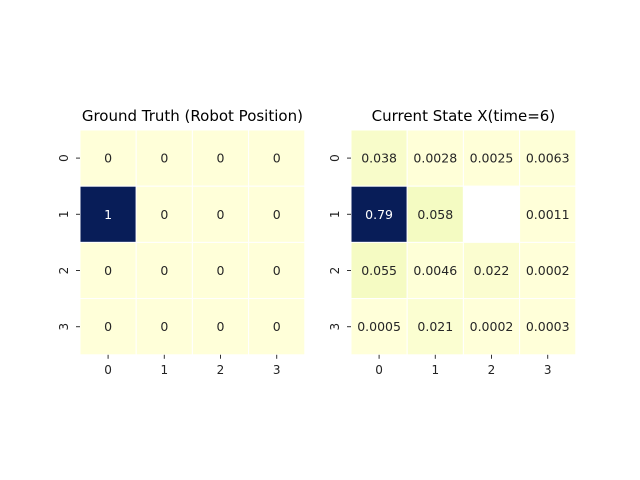  Describe the element at coordinates (435, 214) in the screenshot. I see `cell-value-label-1-1: 0.058` at that location.